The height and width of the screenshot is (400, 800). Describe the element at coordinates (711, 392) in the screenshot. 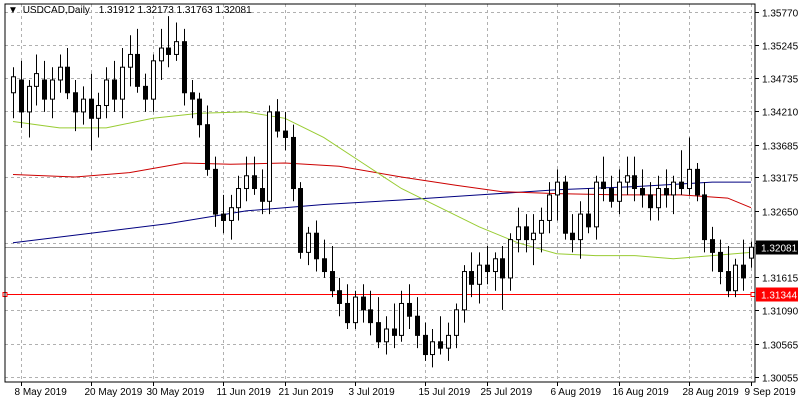

I see `x-tick-label: 28 Aug 2019` at that location.